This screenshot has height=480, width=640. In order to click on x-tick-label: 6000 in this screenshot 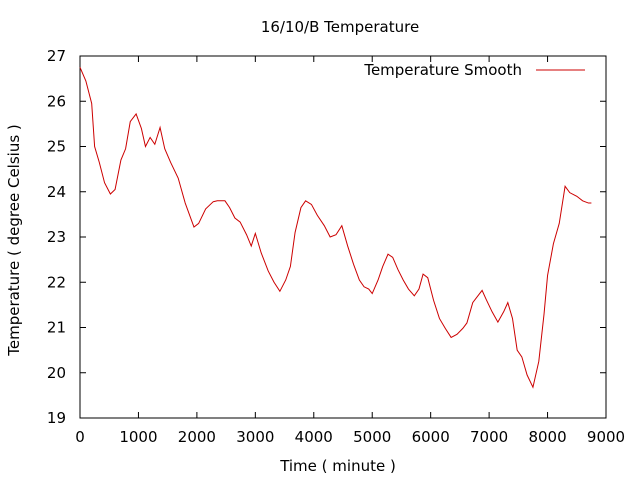, I will do `click(431, 437)`.